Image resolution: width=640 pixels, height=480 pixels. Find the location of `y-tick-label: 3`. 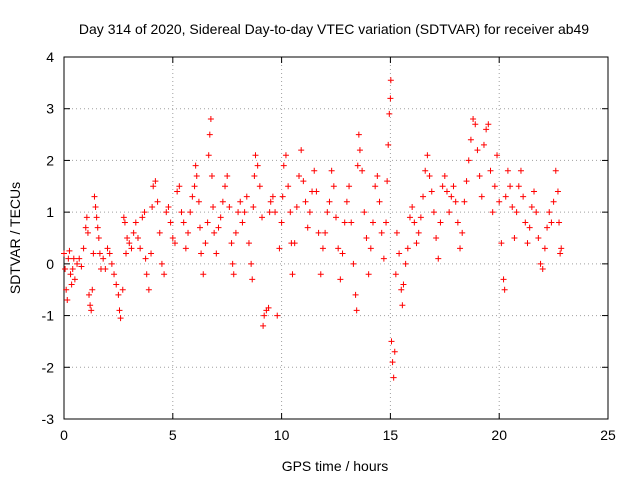

y-tick-label: 3 is located at coordinates (50, 109).